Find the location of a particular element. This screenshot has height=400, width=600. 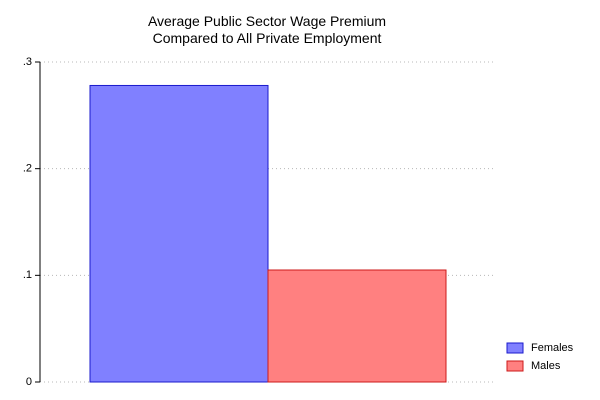

legend-label-males: Males is located at coordinates (546, 366).